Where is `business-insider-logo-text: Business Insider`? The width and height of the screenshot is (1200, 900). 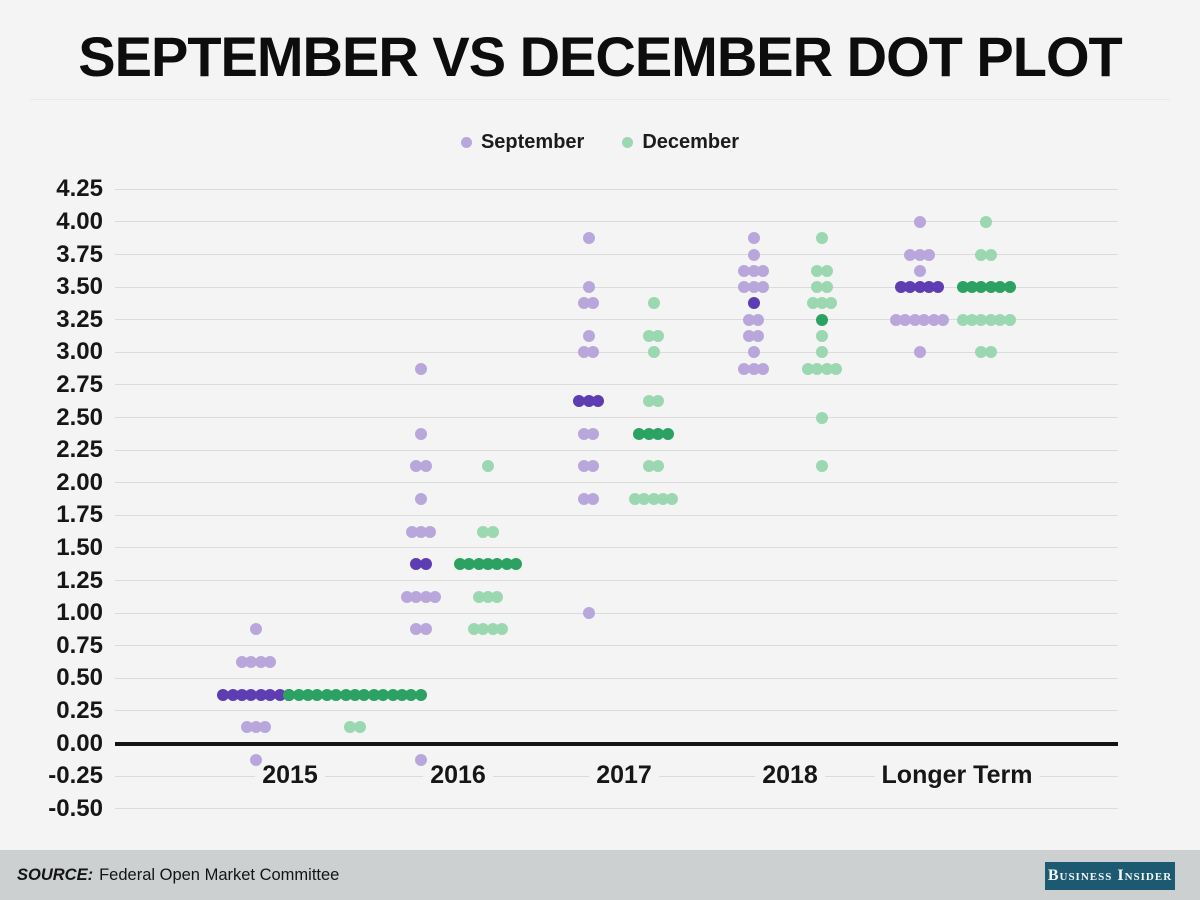
business-insider-logo-text: Business Insider is located at coordinates (1110, 875).